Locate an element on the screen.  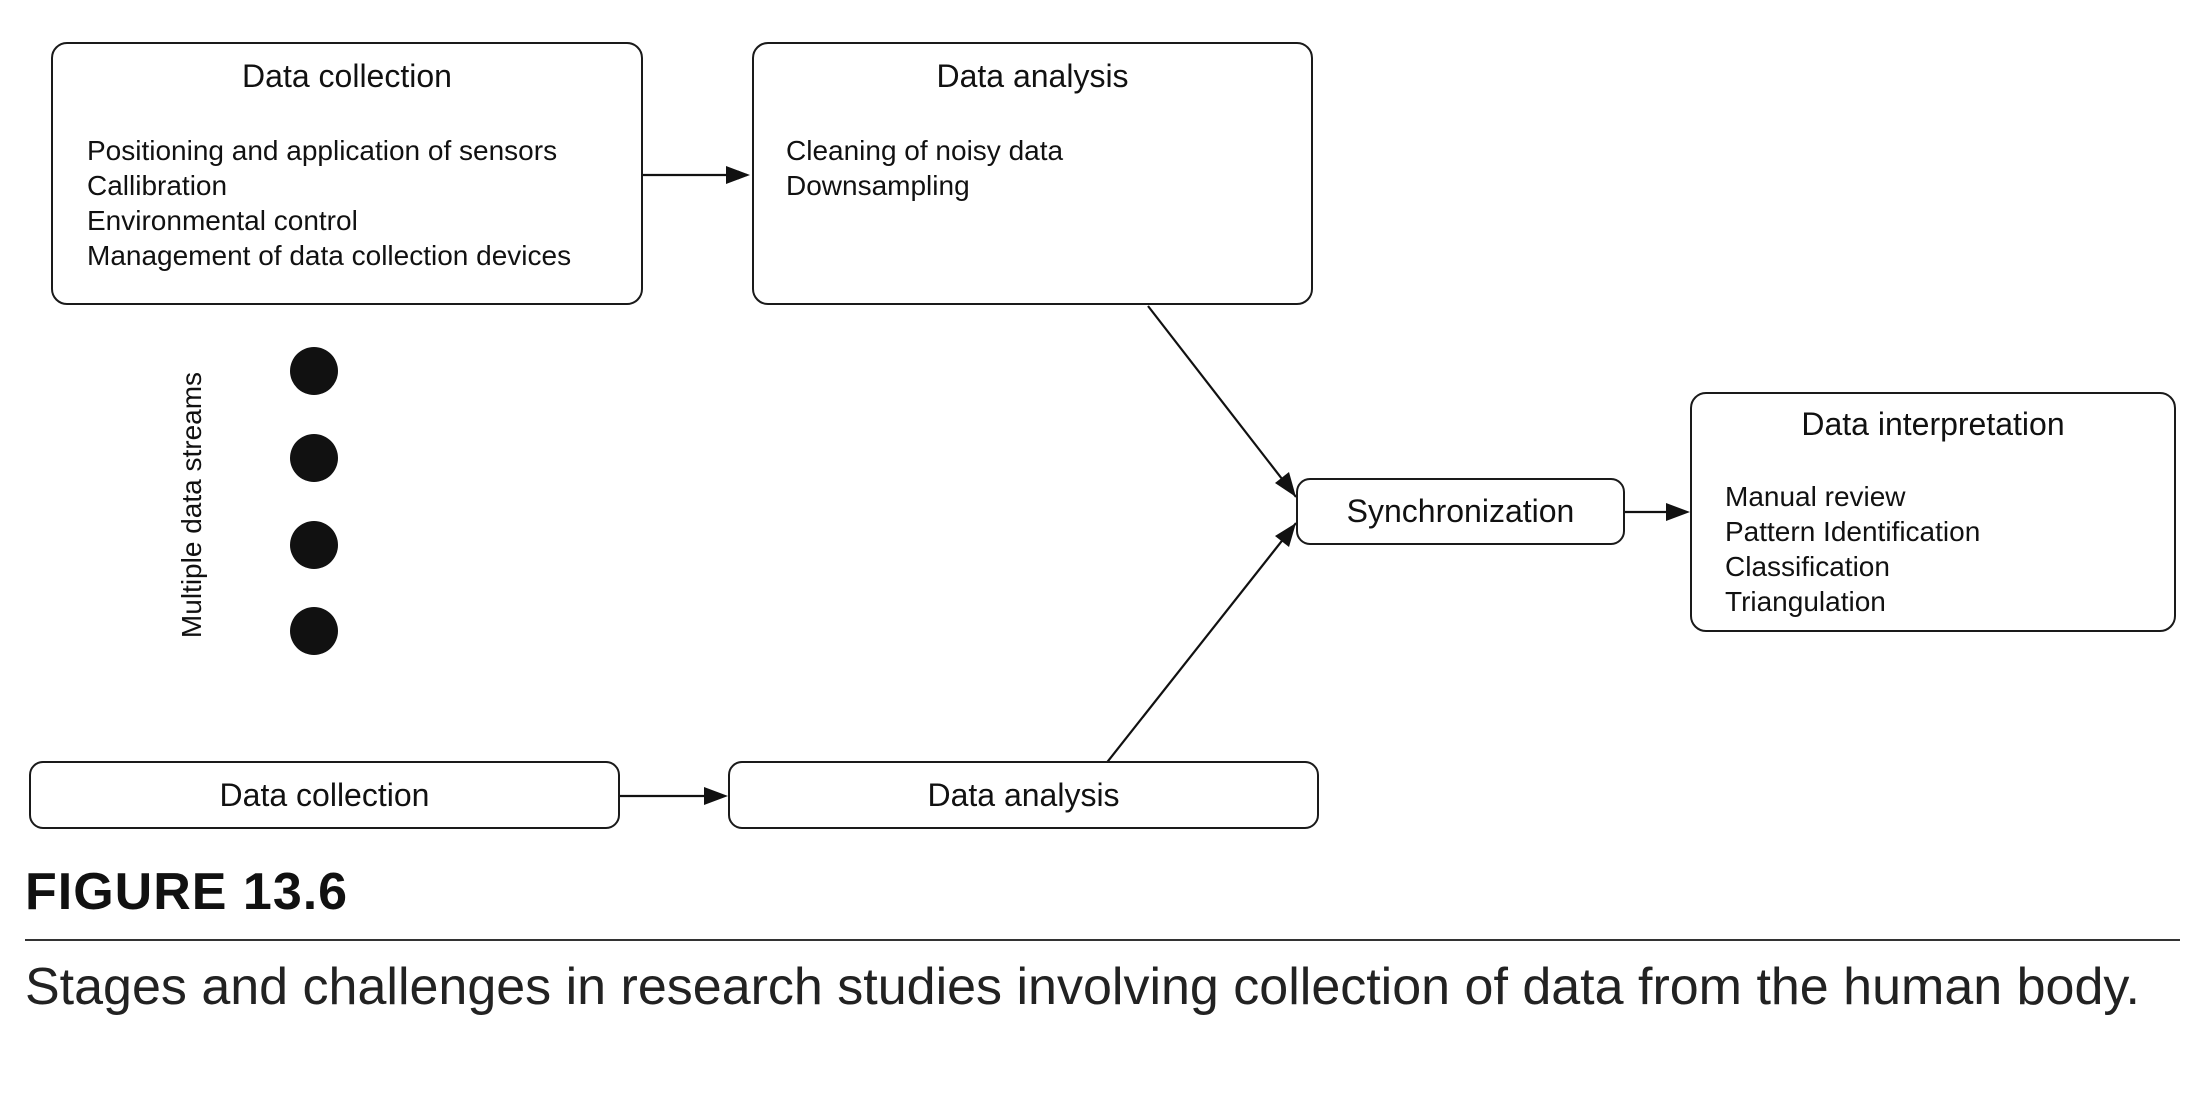
arrow-top-analysis-to-sync is located at coordinates (1222, 401).